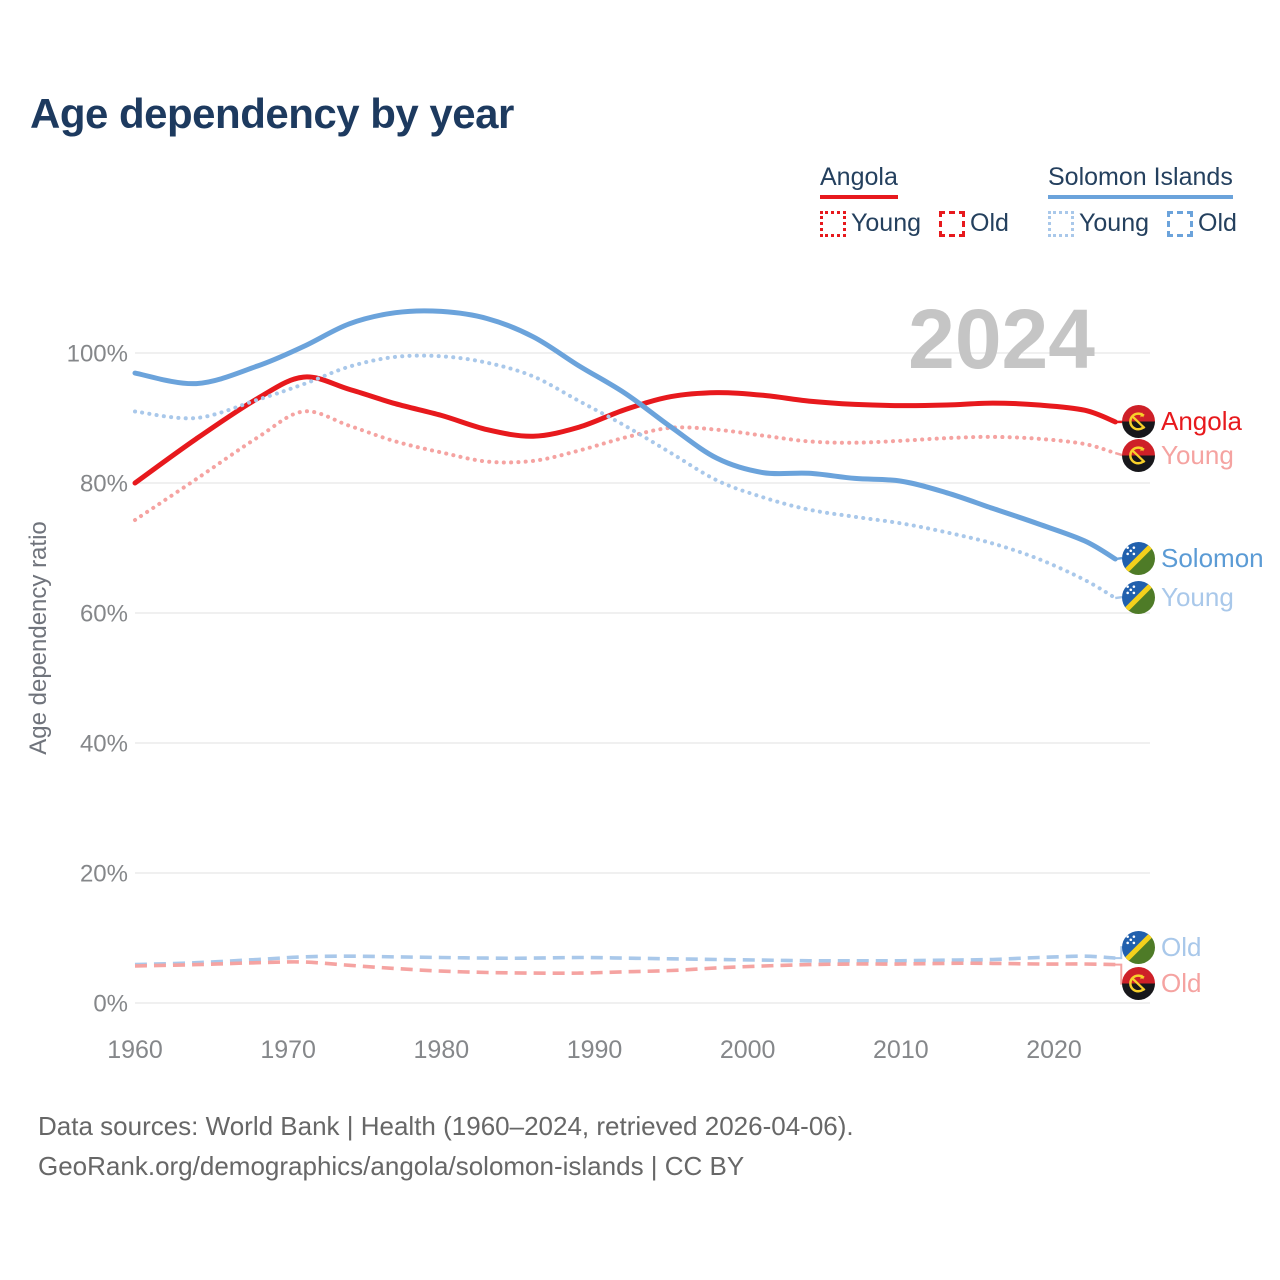 This screenshot has height=1280, width=1280. What do you see at coordinates (901, 1050) in the screenshot?
I see `x-tick-label: 2010` at bounding box center [901, 1050].